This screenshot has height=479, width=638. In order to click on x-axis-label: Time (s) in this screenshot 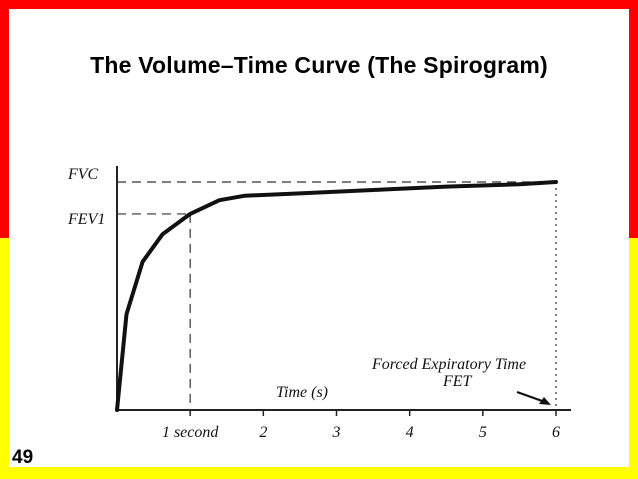, I will do `click(302, 392)`.